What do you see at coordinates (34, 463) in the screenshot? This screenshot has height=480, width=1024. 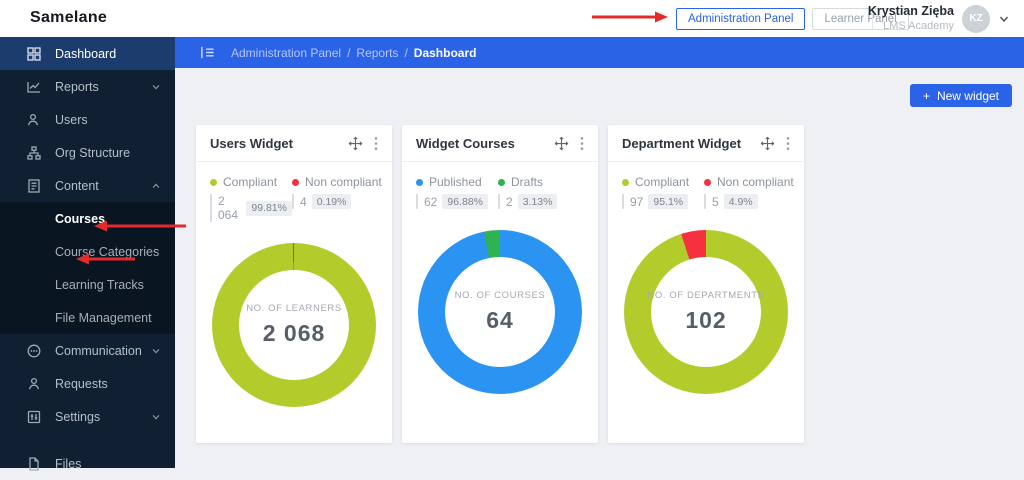 I see `files-icon` at bounding box center [34, 463].